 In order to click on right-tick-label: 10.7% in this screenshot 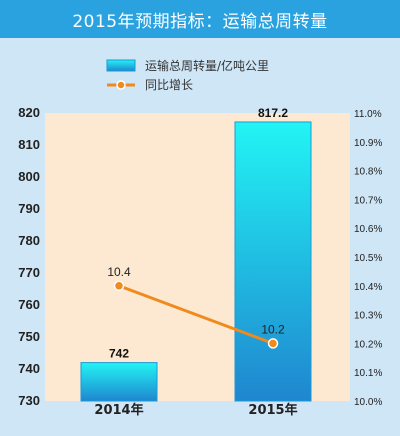, I will do `click(368, 200)`.